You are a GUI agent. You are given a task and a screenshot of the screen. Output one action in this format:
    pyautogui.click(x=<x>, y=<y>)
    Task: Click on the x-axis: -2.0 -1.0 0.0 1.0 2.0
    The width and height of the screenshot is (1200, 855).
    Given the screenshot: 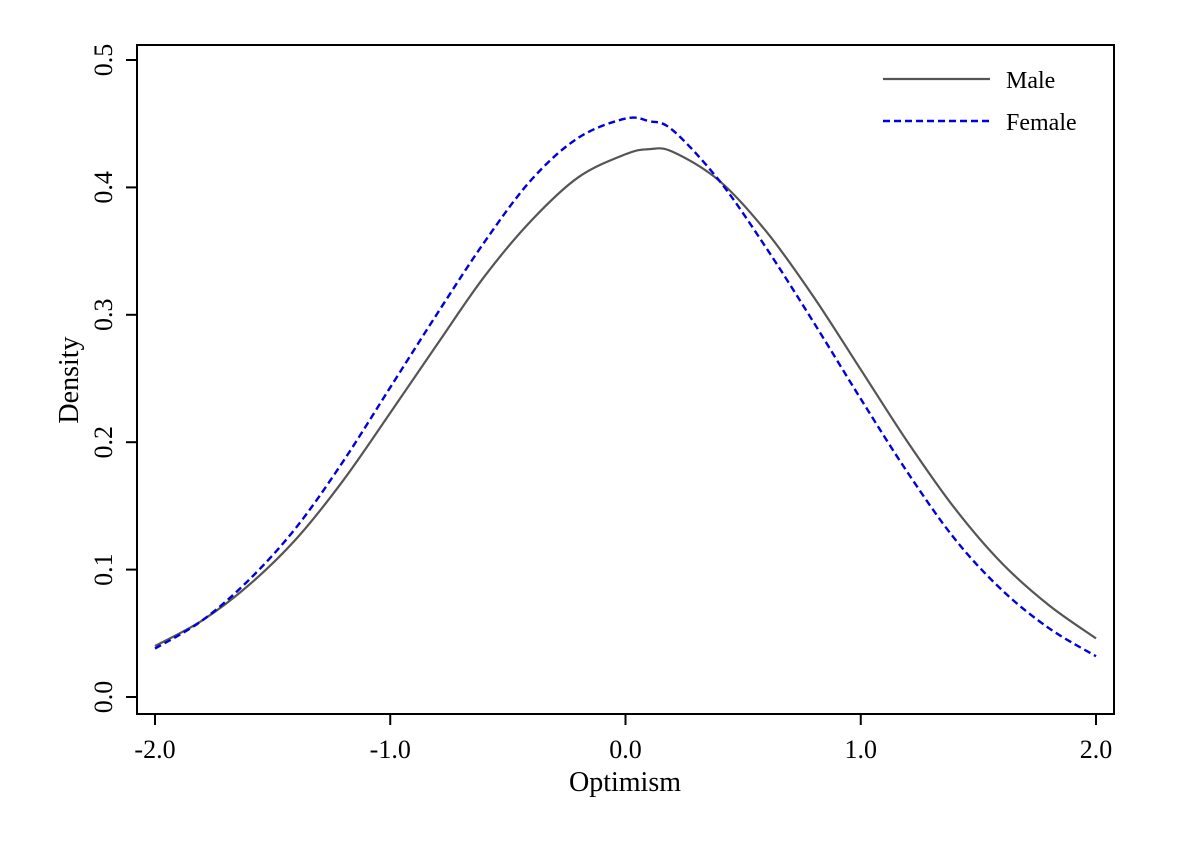 What is the action you would take?
    pyautogui.click(x=623, y=739)
    